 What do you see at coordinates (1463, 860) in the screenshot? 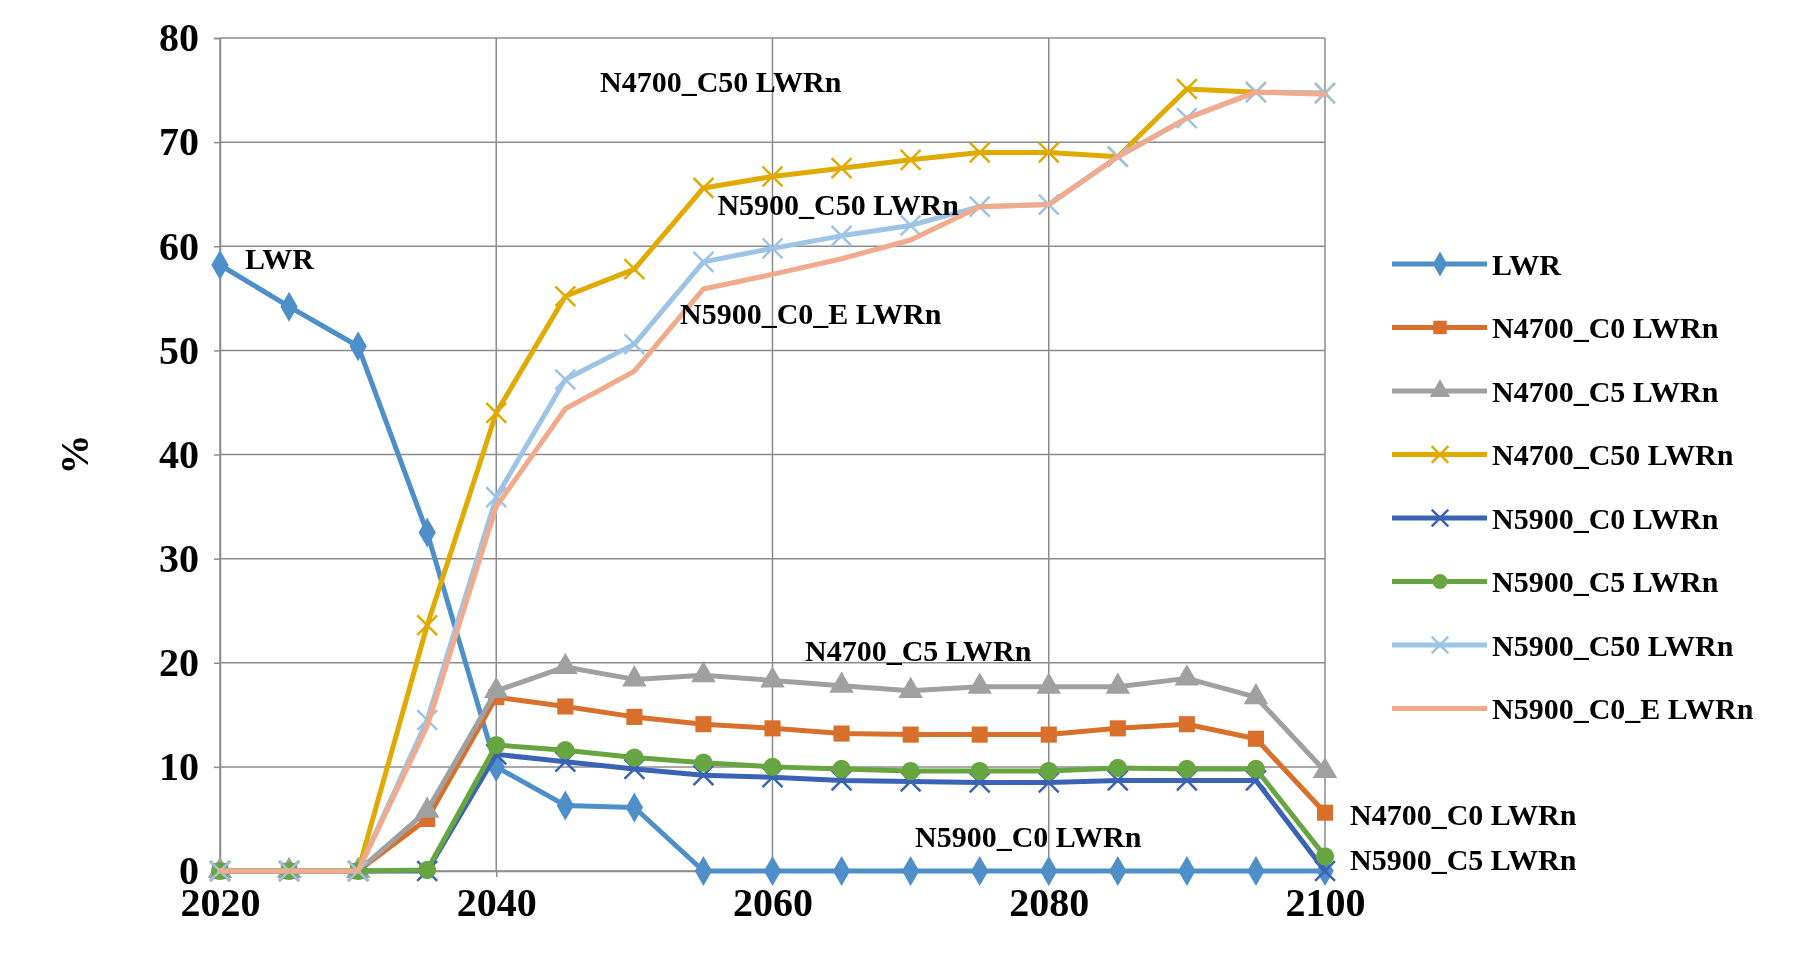
I see `annotation: N5900_C5 LWRn` at bounding box center [1463, 860].